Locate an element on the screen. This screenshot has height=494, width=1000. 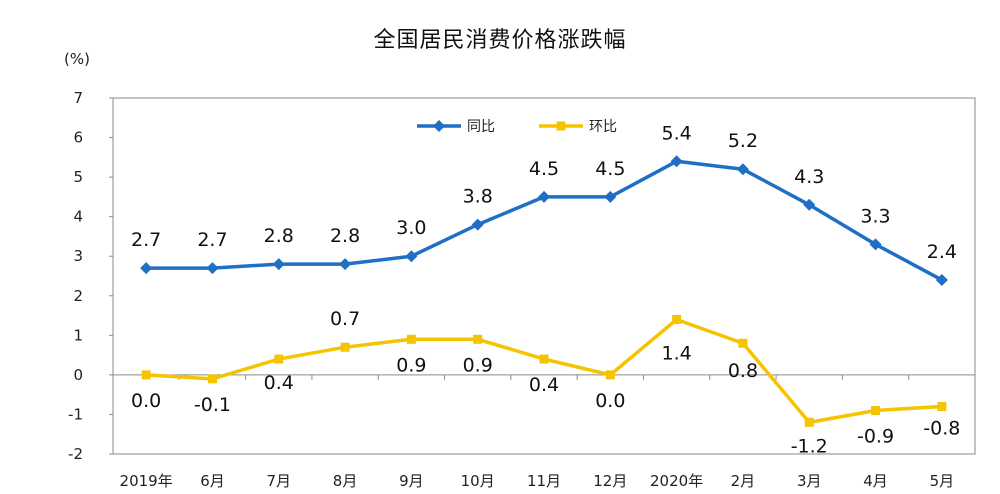
x-tick-label: 9月 is located at coordinates (411, 481).